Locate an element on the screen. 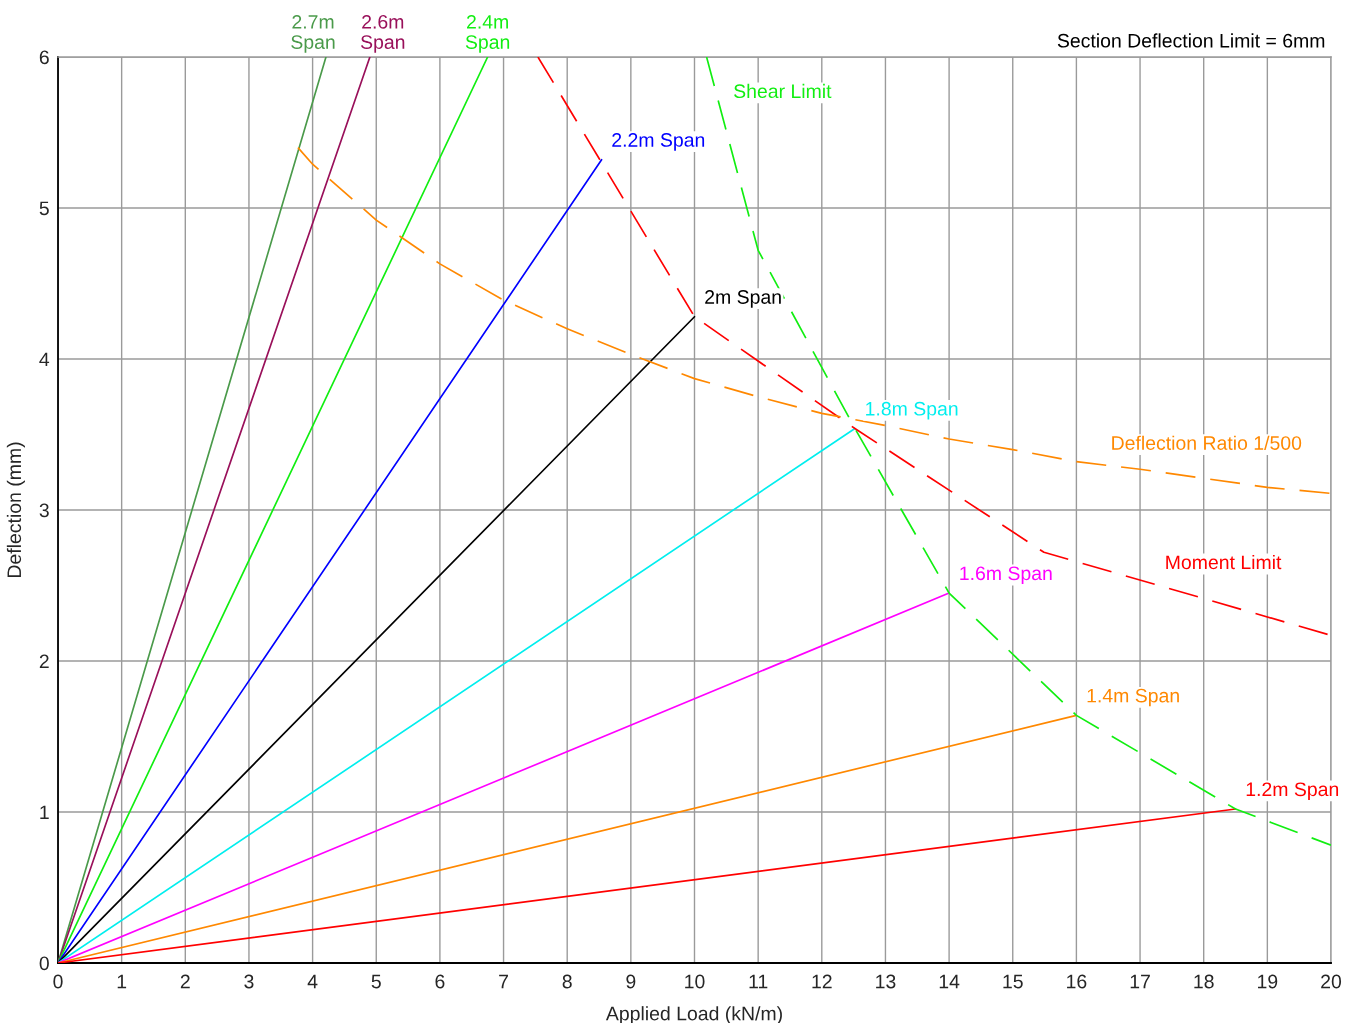 This screenshot has height=1023, width=1361. series-label: 2m Span is located at coordinates (743, 299).